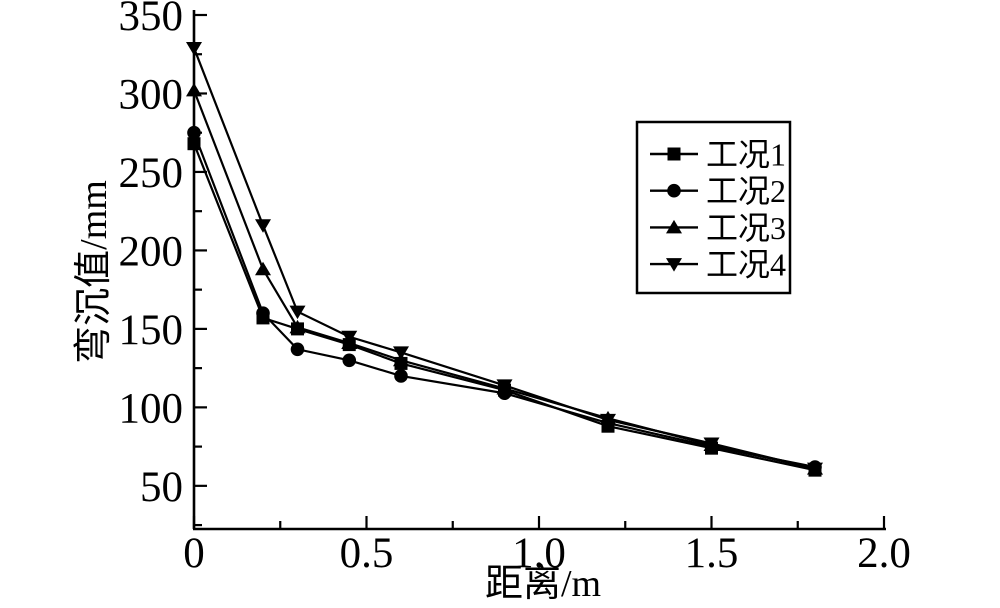 The height and width of the screenshot is (608, 1000). Describe the element at coordinates (674, 209) in the screenshot. I see `legend-keys` at that location.